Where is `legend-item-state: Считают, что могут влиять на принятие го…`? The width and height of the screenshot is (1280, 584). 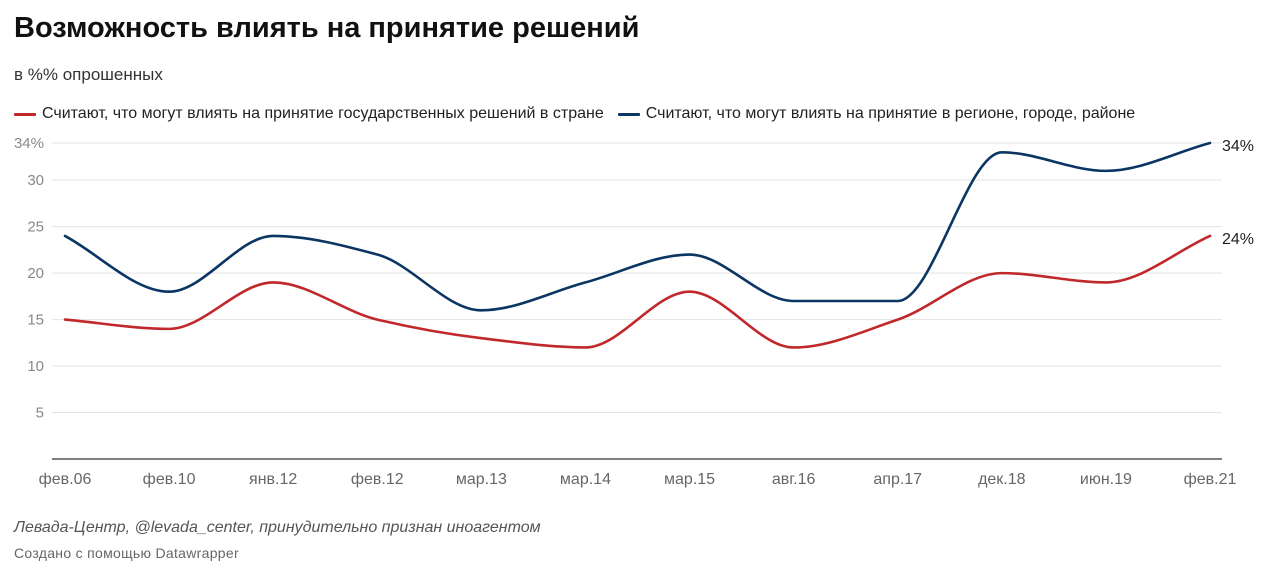
legend-item-state: Считают, что могут влиять на принятие го… is located at coordinates (309, 114).